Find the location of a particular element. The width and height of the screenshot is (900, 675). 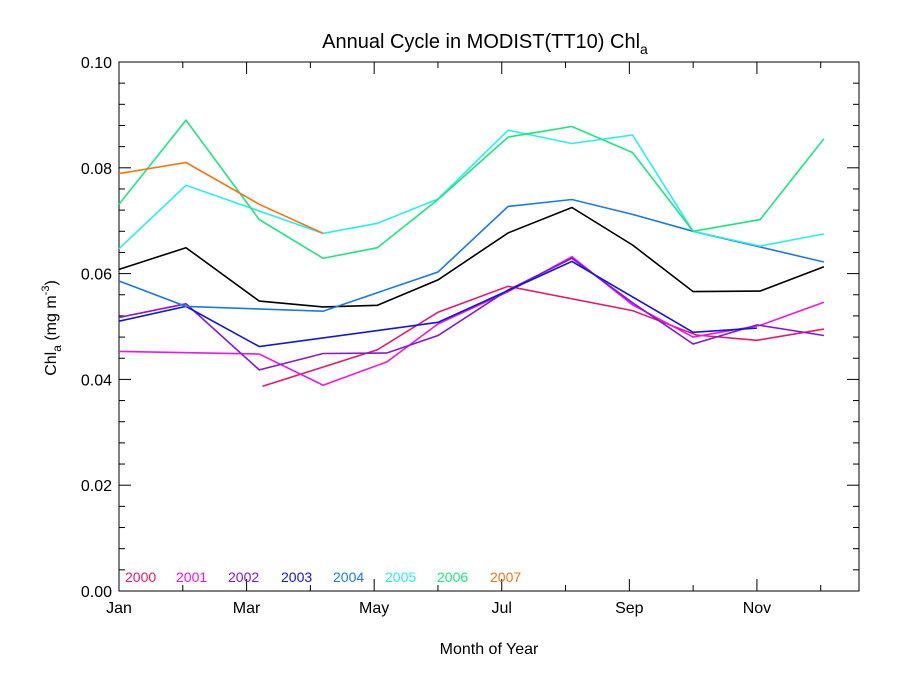

series-line-mean is located at coordinates (471, 257).